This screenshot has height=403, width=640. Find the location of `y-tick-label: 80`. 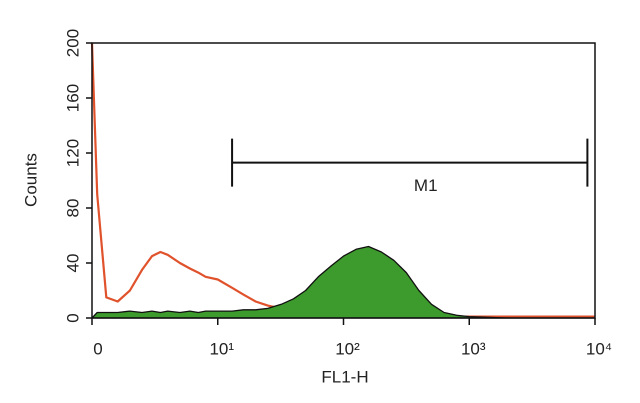

y-tick-label: 80 is located at coordinates (72, 208).